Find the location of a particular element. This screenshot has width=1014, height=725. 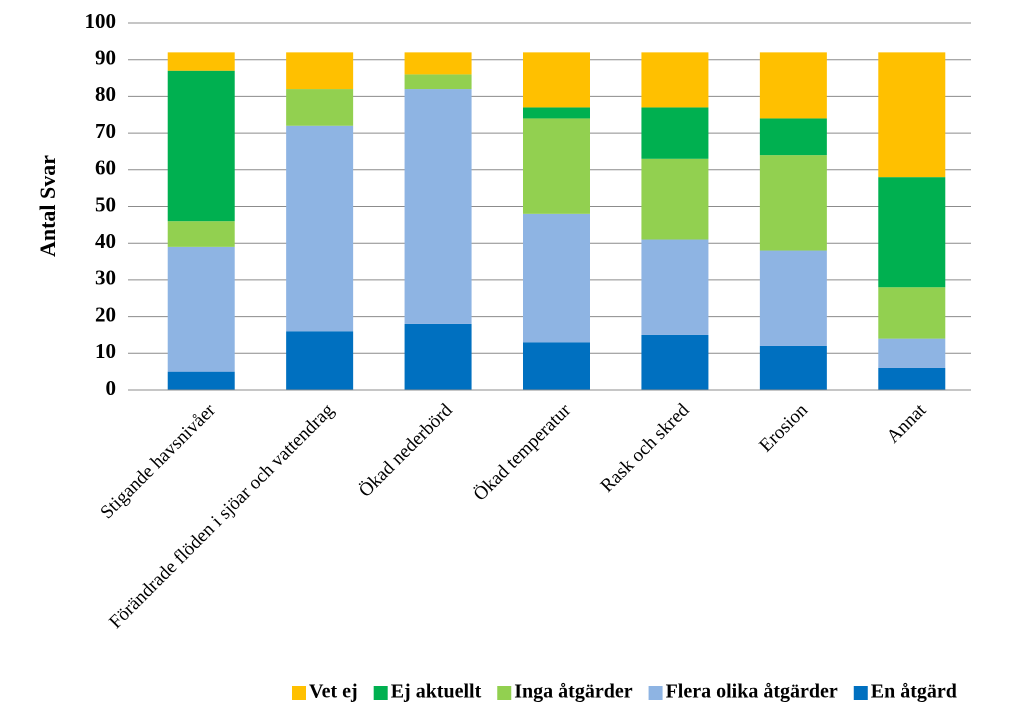

y-tick-label: 90 is located at coordinates (105, 58).